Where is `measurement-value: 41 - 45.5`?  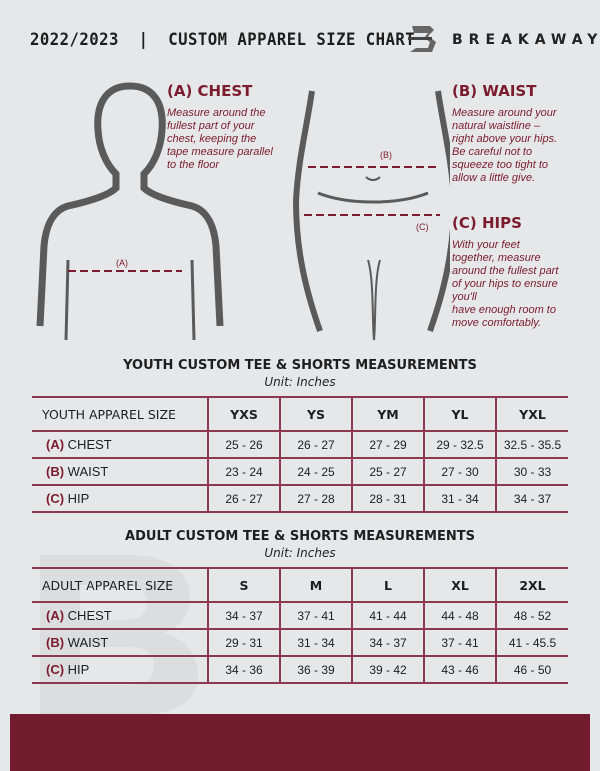 measurement-value: 41 - 45.5 is located at coordinates (531, 643).